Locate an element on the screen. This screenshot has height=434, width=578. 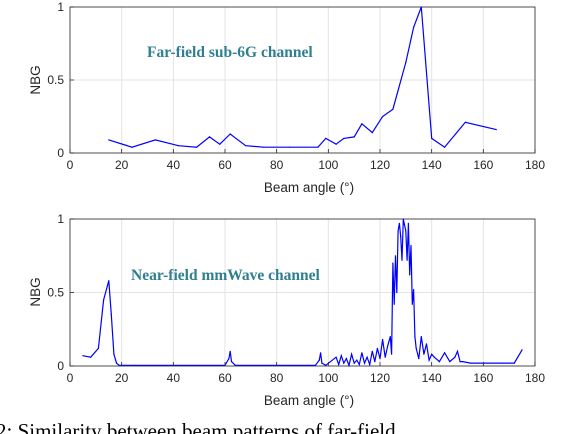
x-axis-label: Beam angle (°) is located at coordinates (309, 400).